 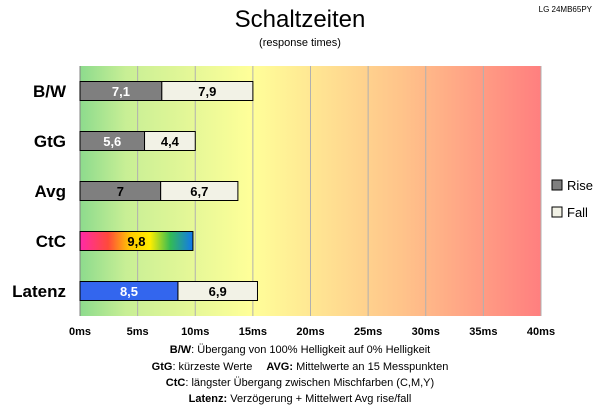 What do you see at coordinates (370, 367) in the screenshot?
I see `footnote-avg-text: Mittelwerte an 15 Messpunkten` at bounding box center [370, 367].